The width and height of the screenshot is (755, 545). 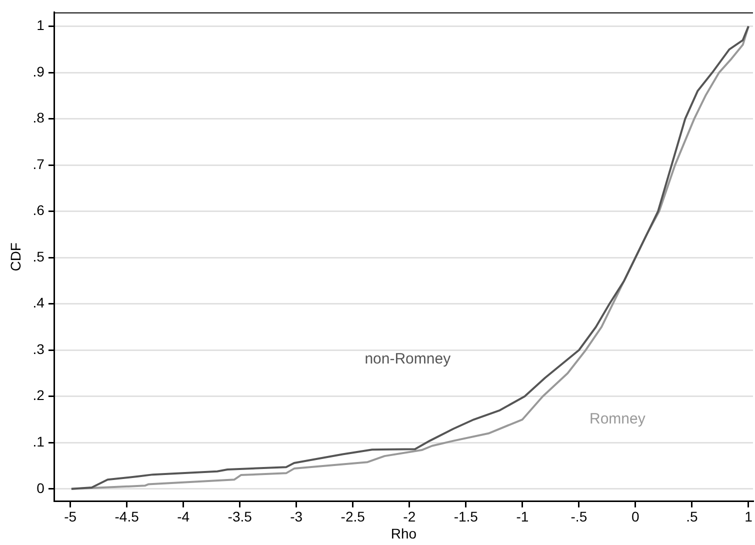 What do you see at coordinates (38, 442) in the screenshot?
I see `y-tick-label: .1` at bounding box center [38, 442].